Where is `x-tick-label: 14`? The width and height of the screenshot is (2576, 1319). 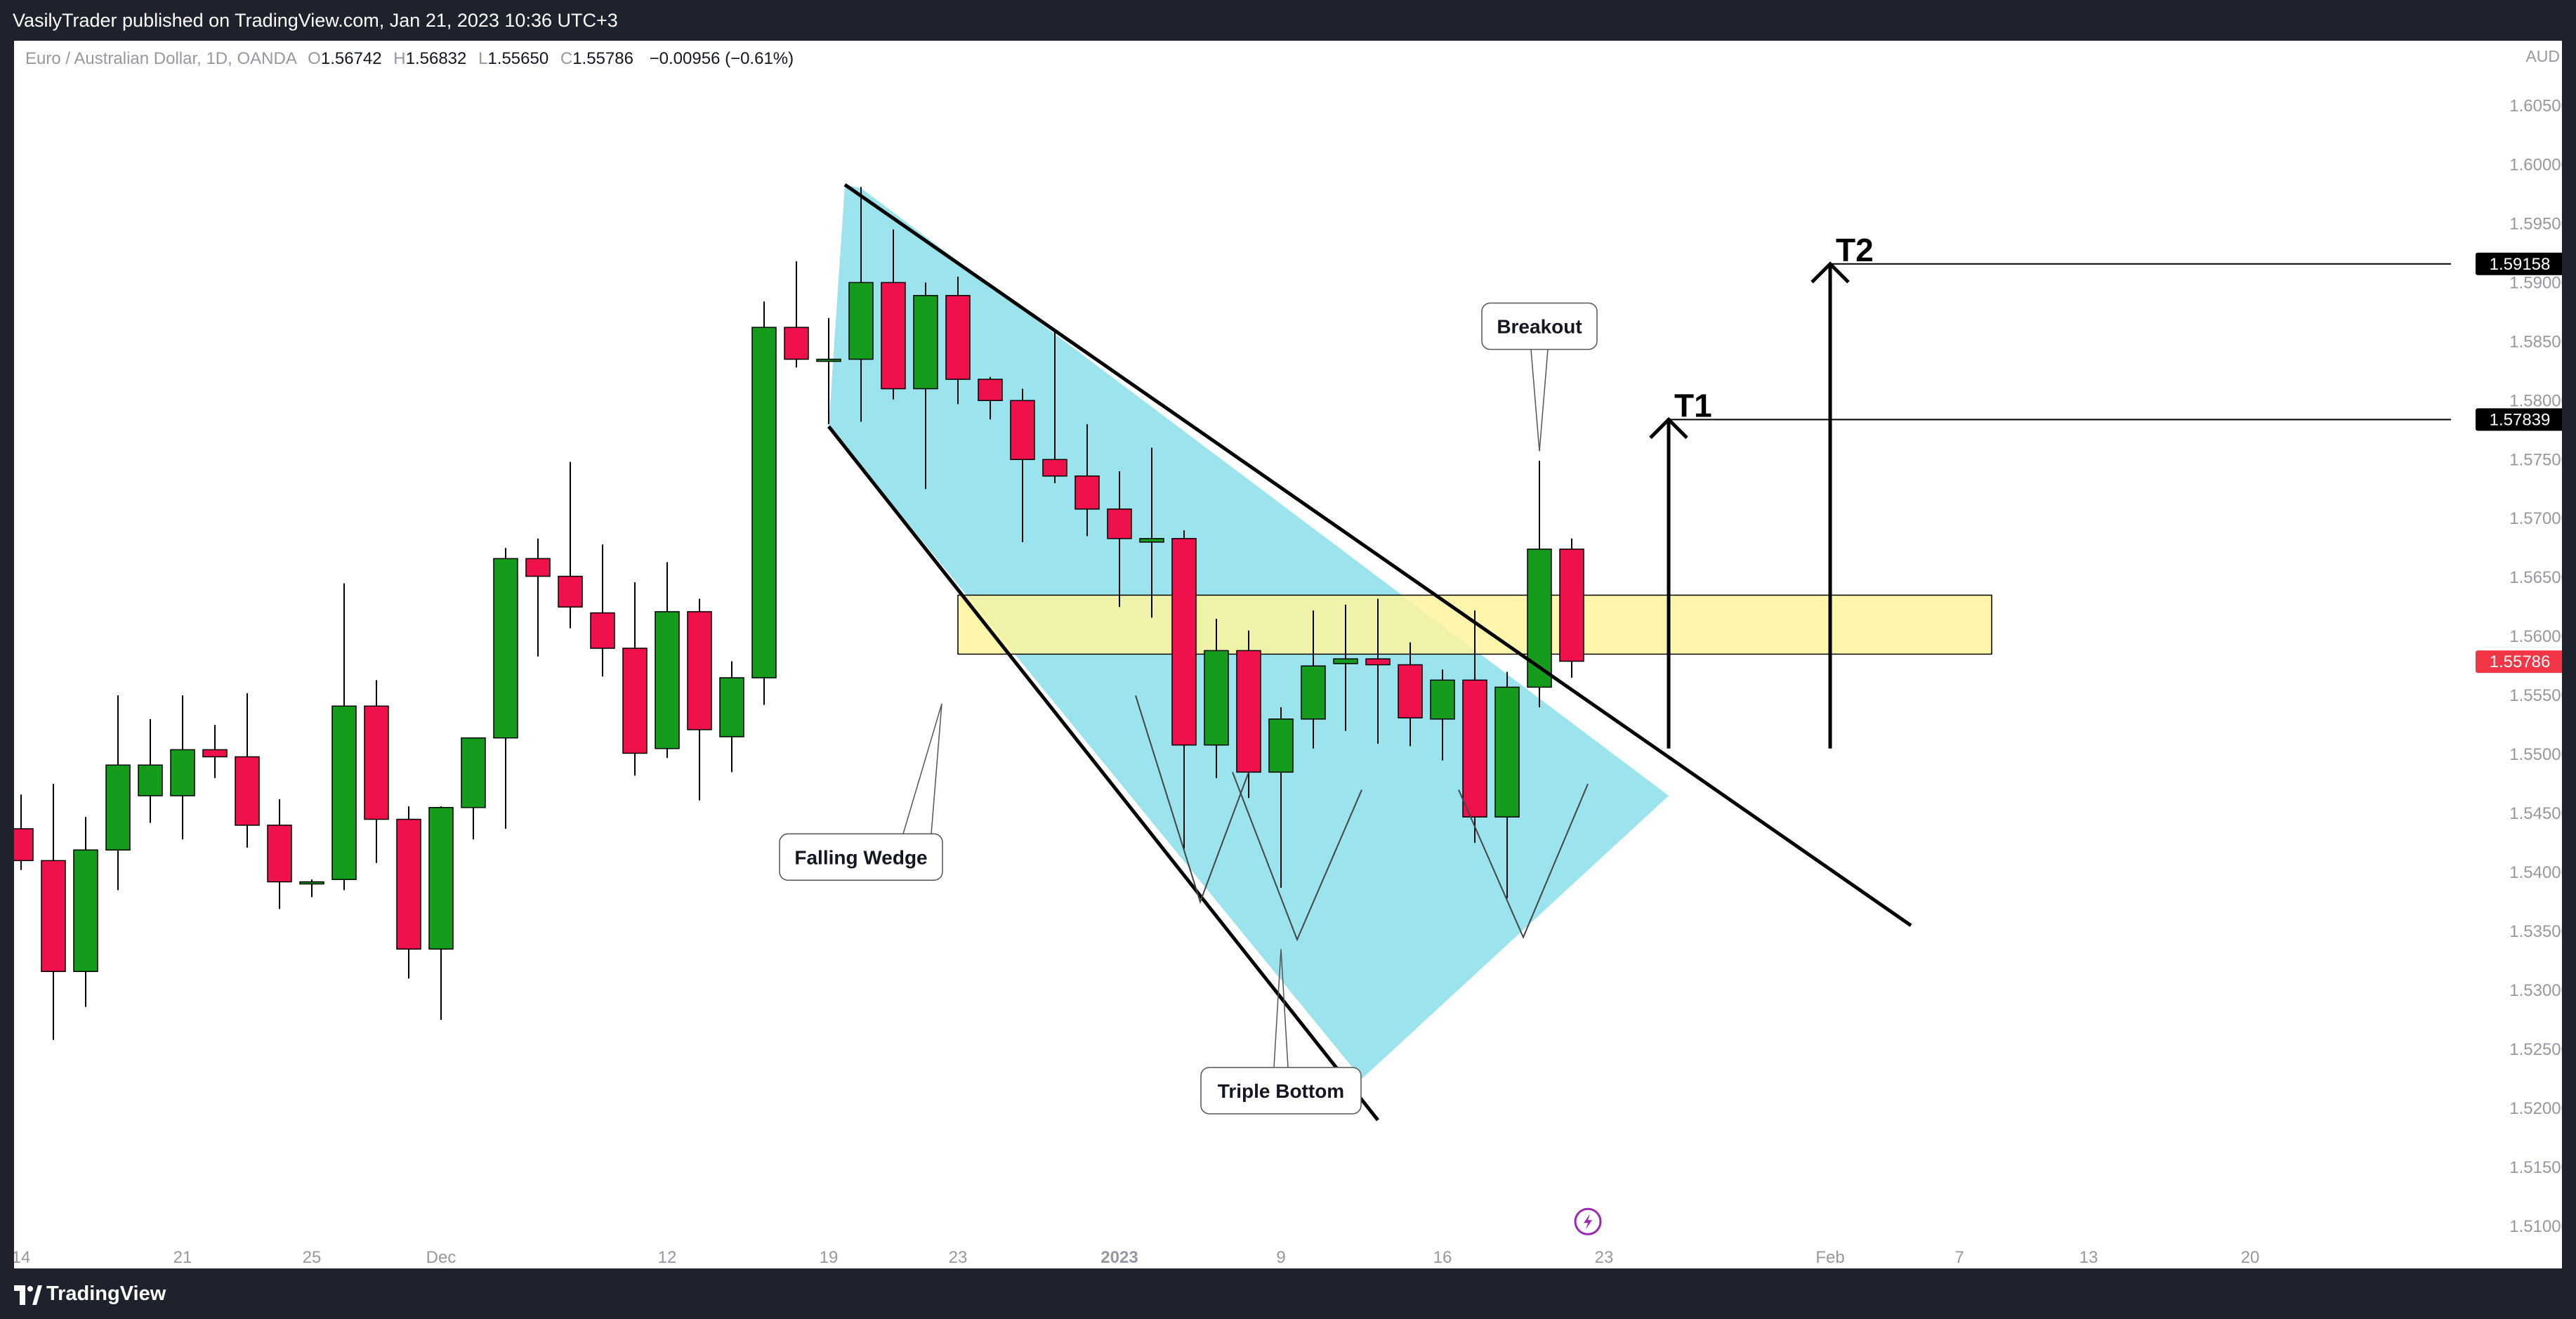 x-tick-label: 14 is located at coordinates (22, 1257).